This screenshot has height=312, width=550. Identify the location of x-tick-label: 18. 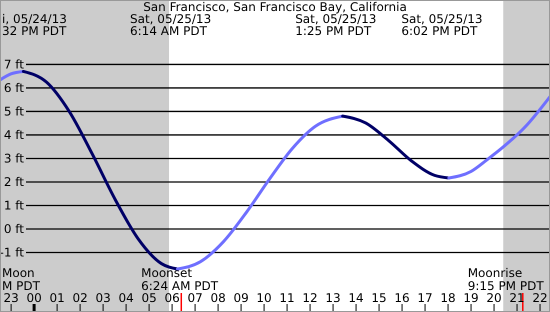
(448, 298).